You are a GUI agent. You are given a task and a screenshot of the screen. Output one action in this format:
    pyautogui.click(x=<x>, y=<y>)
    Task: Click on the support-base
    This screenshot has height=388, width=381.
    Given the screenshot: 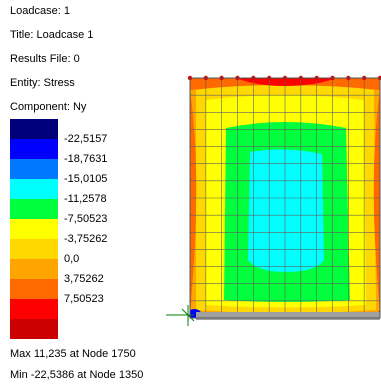 What is the action you would take?
    pyautogui.click(x=288, y=316)
    